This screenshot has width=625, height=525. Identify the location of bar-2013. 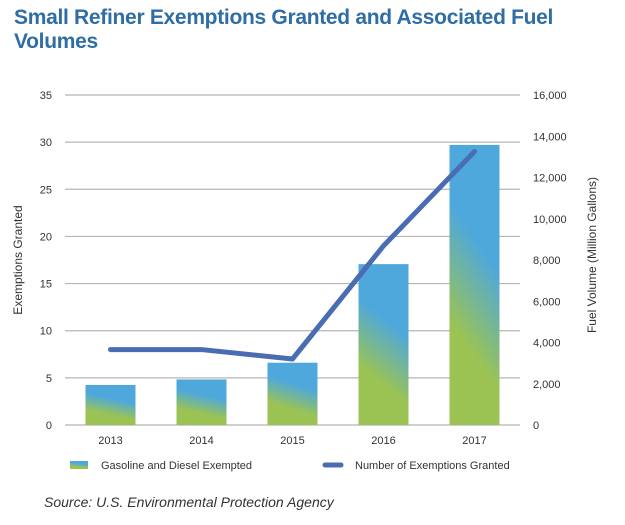
(110, 404).